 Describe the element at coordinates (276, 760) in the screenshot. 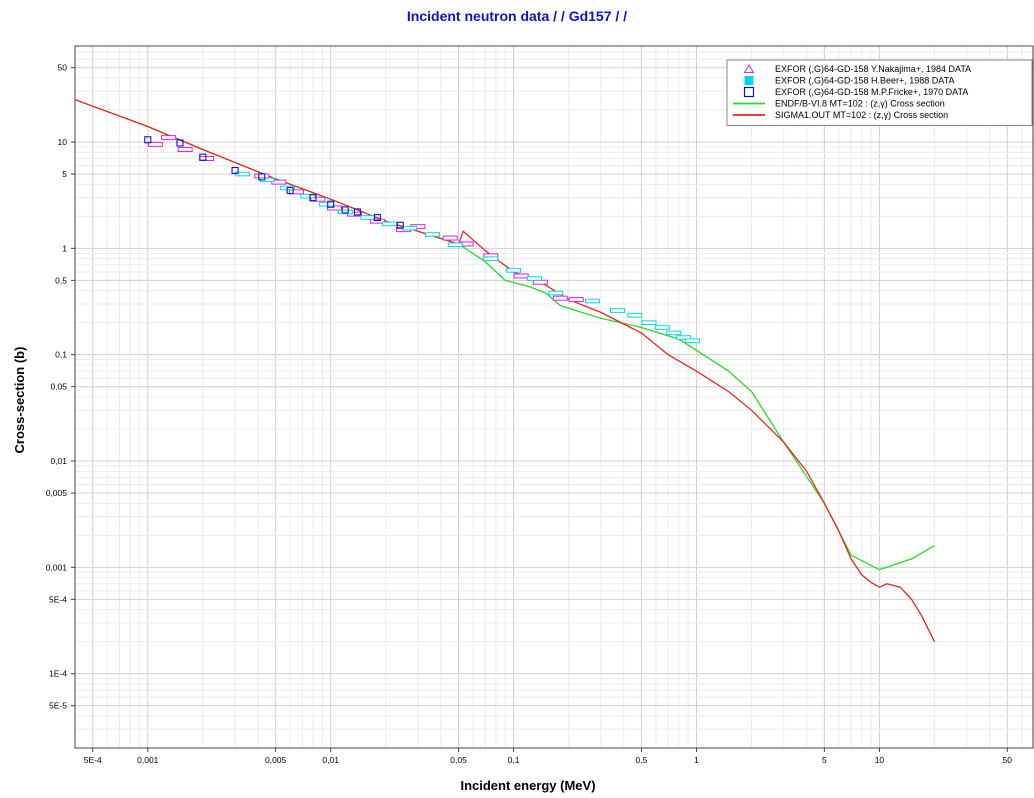

I see `x-tick-label: 0,005` at that location.